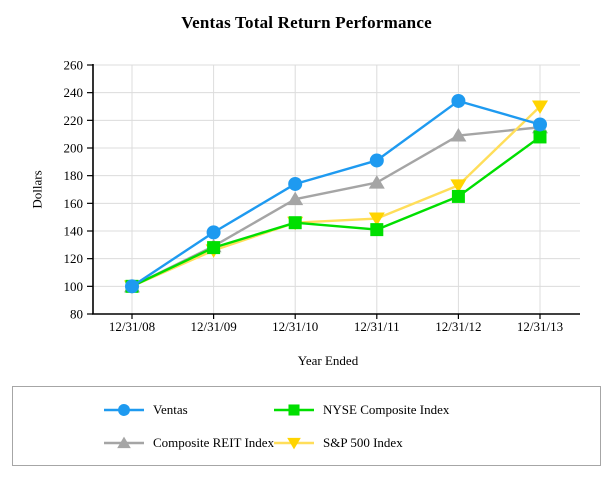 Image resolution: width=613 pixels, height=480 pixels. I want to click on y-axis-title: Dollars, so click(37, 189).